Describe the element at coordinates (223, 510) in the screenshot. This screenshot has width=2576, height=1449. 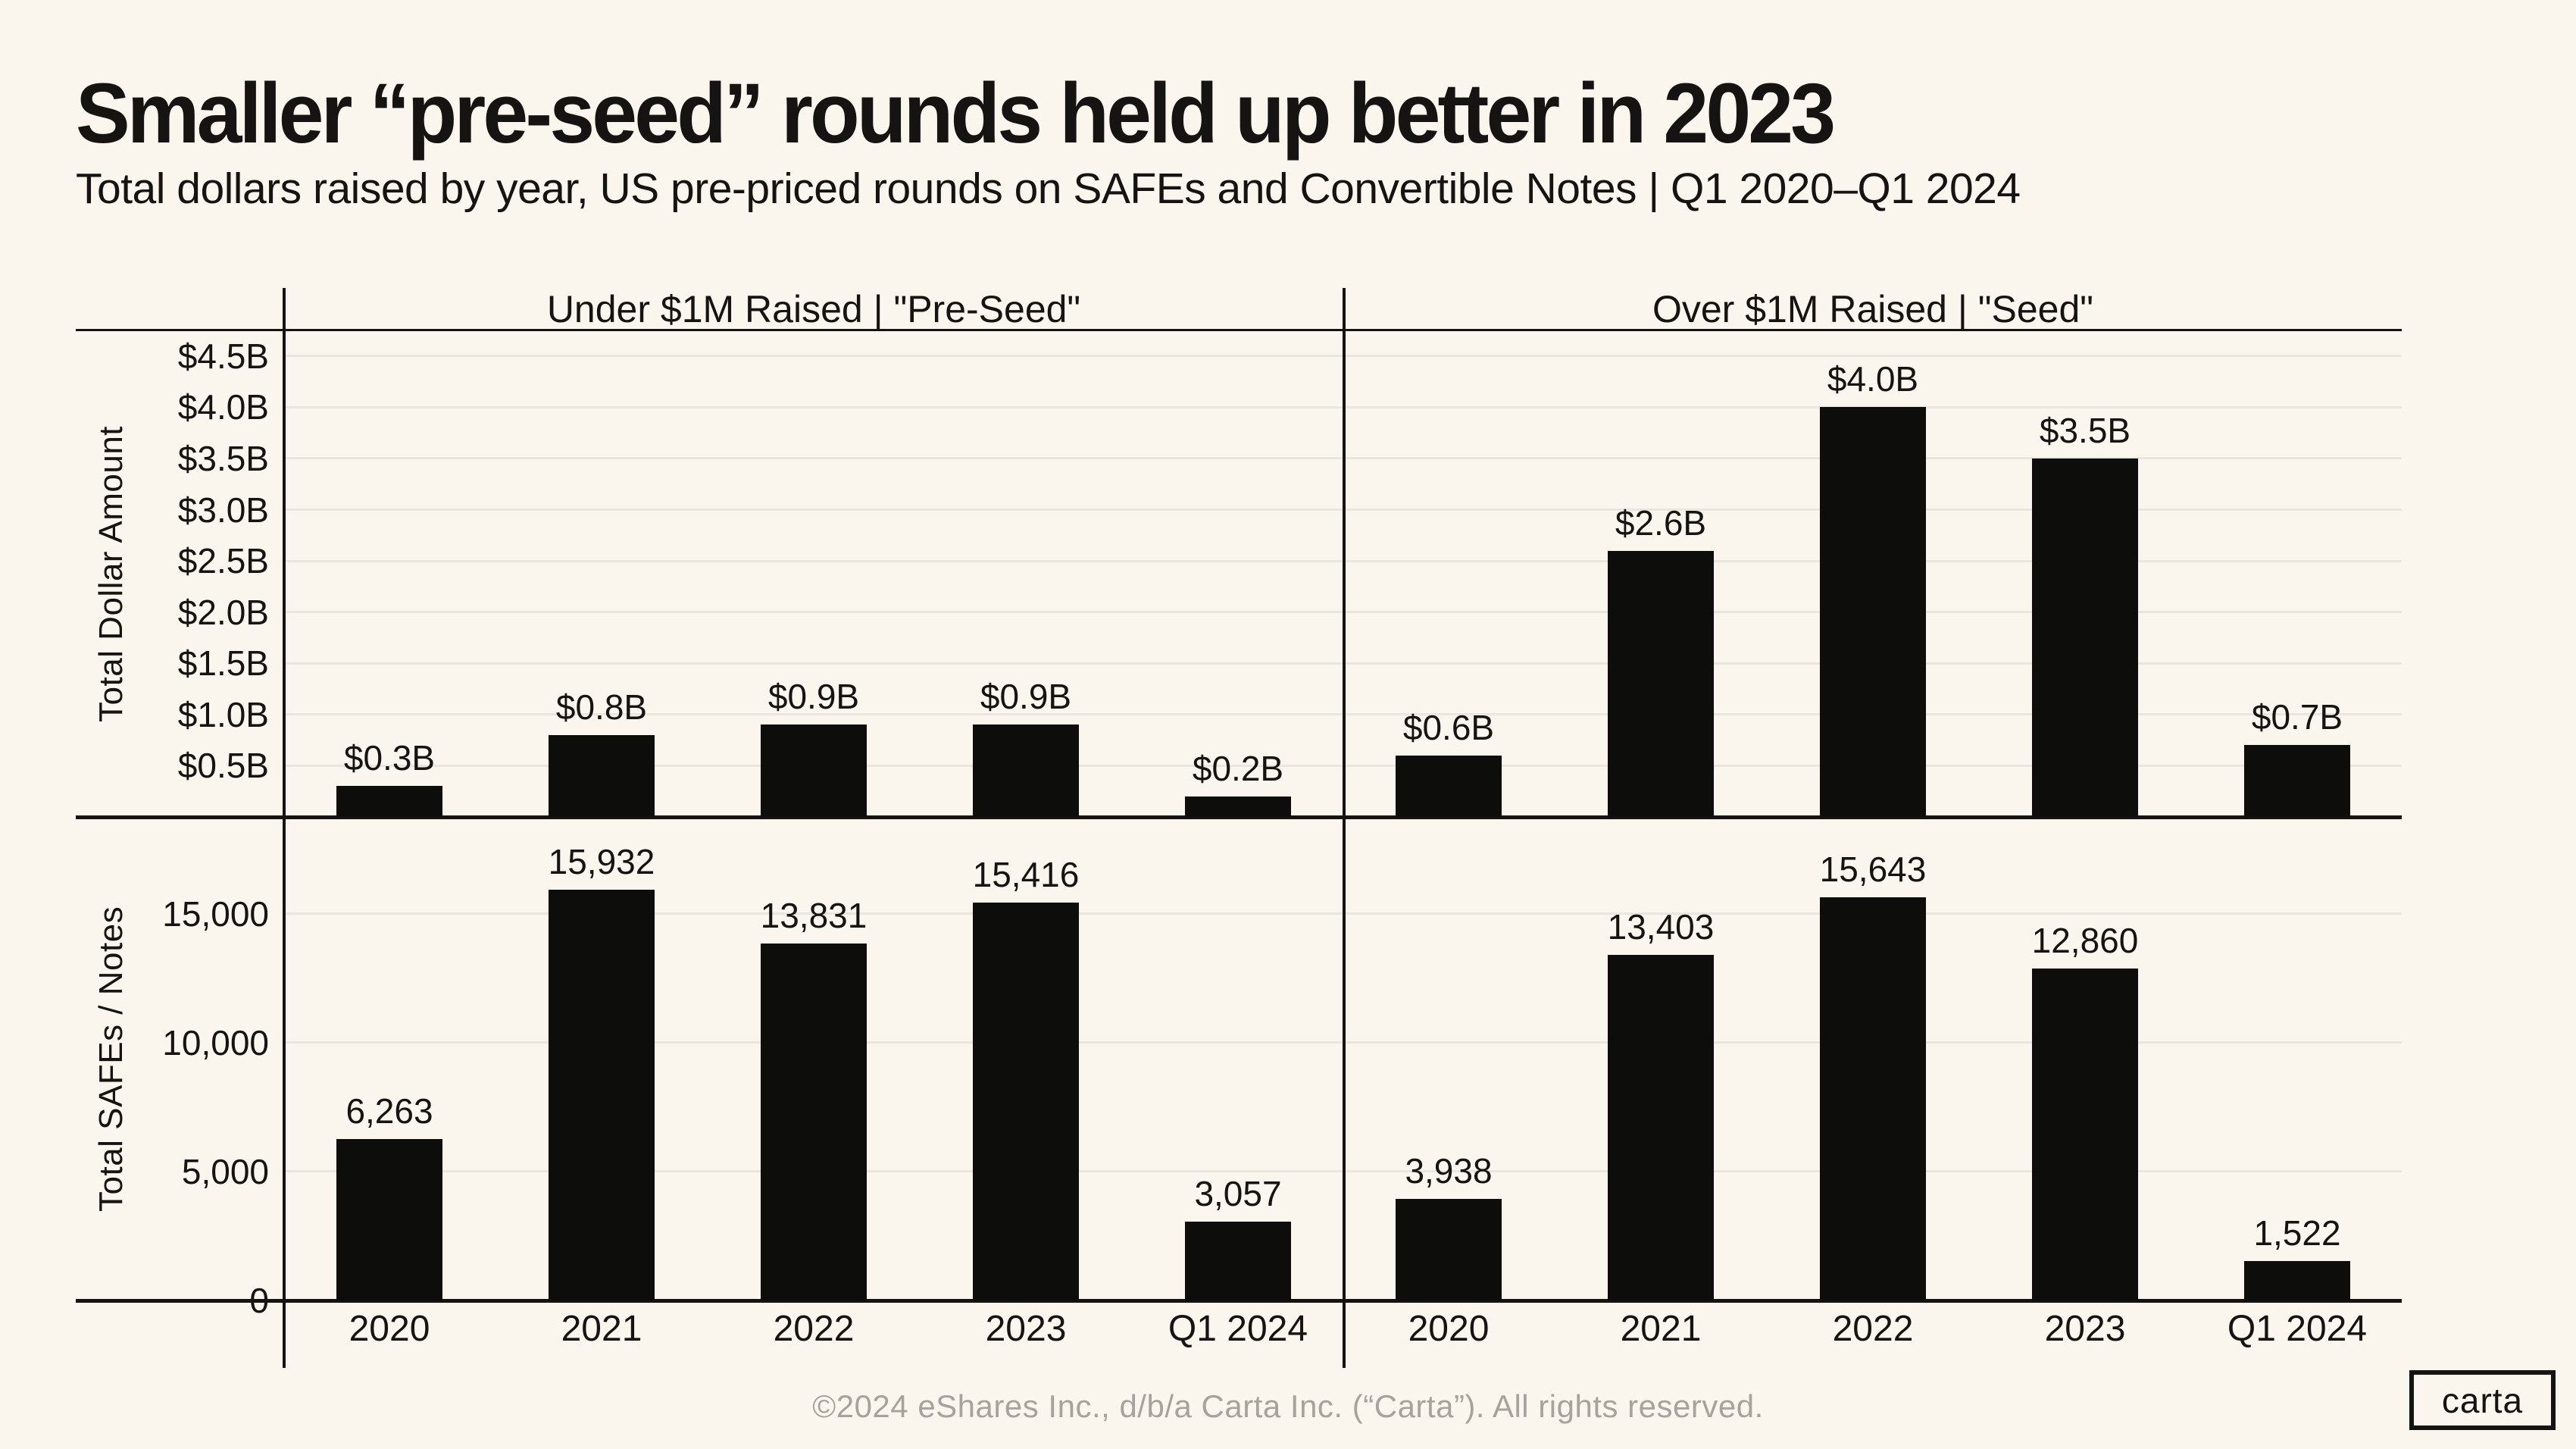
I see `y-tick-label: $3.0B` at that location.